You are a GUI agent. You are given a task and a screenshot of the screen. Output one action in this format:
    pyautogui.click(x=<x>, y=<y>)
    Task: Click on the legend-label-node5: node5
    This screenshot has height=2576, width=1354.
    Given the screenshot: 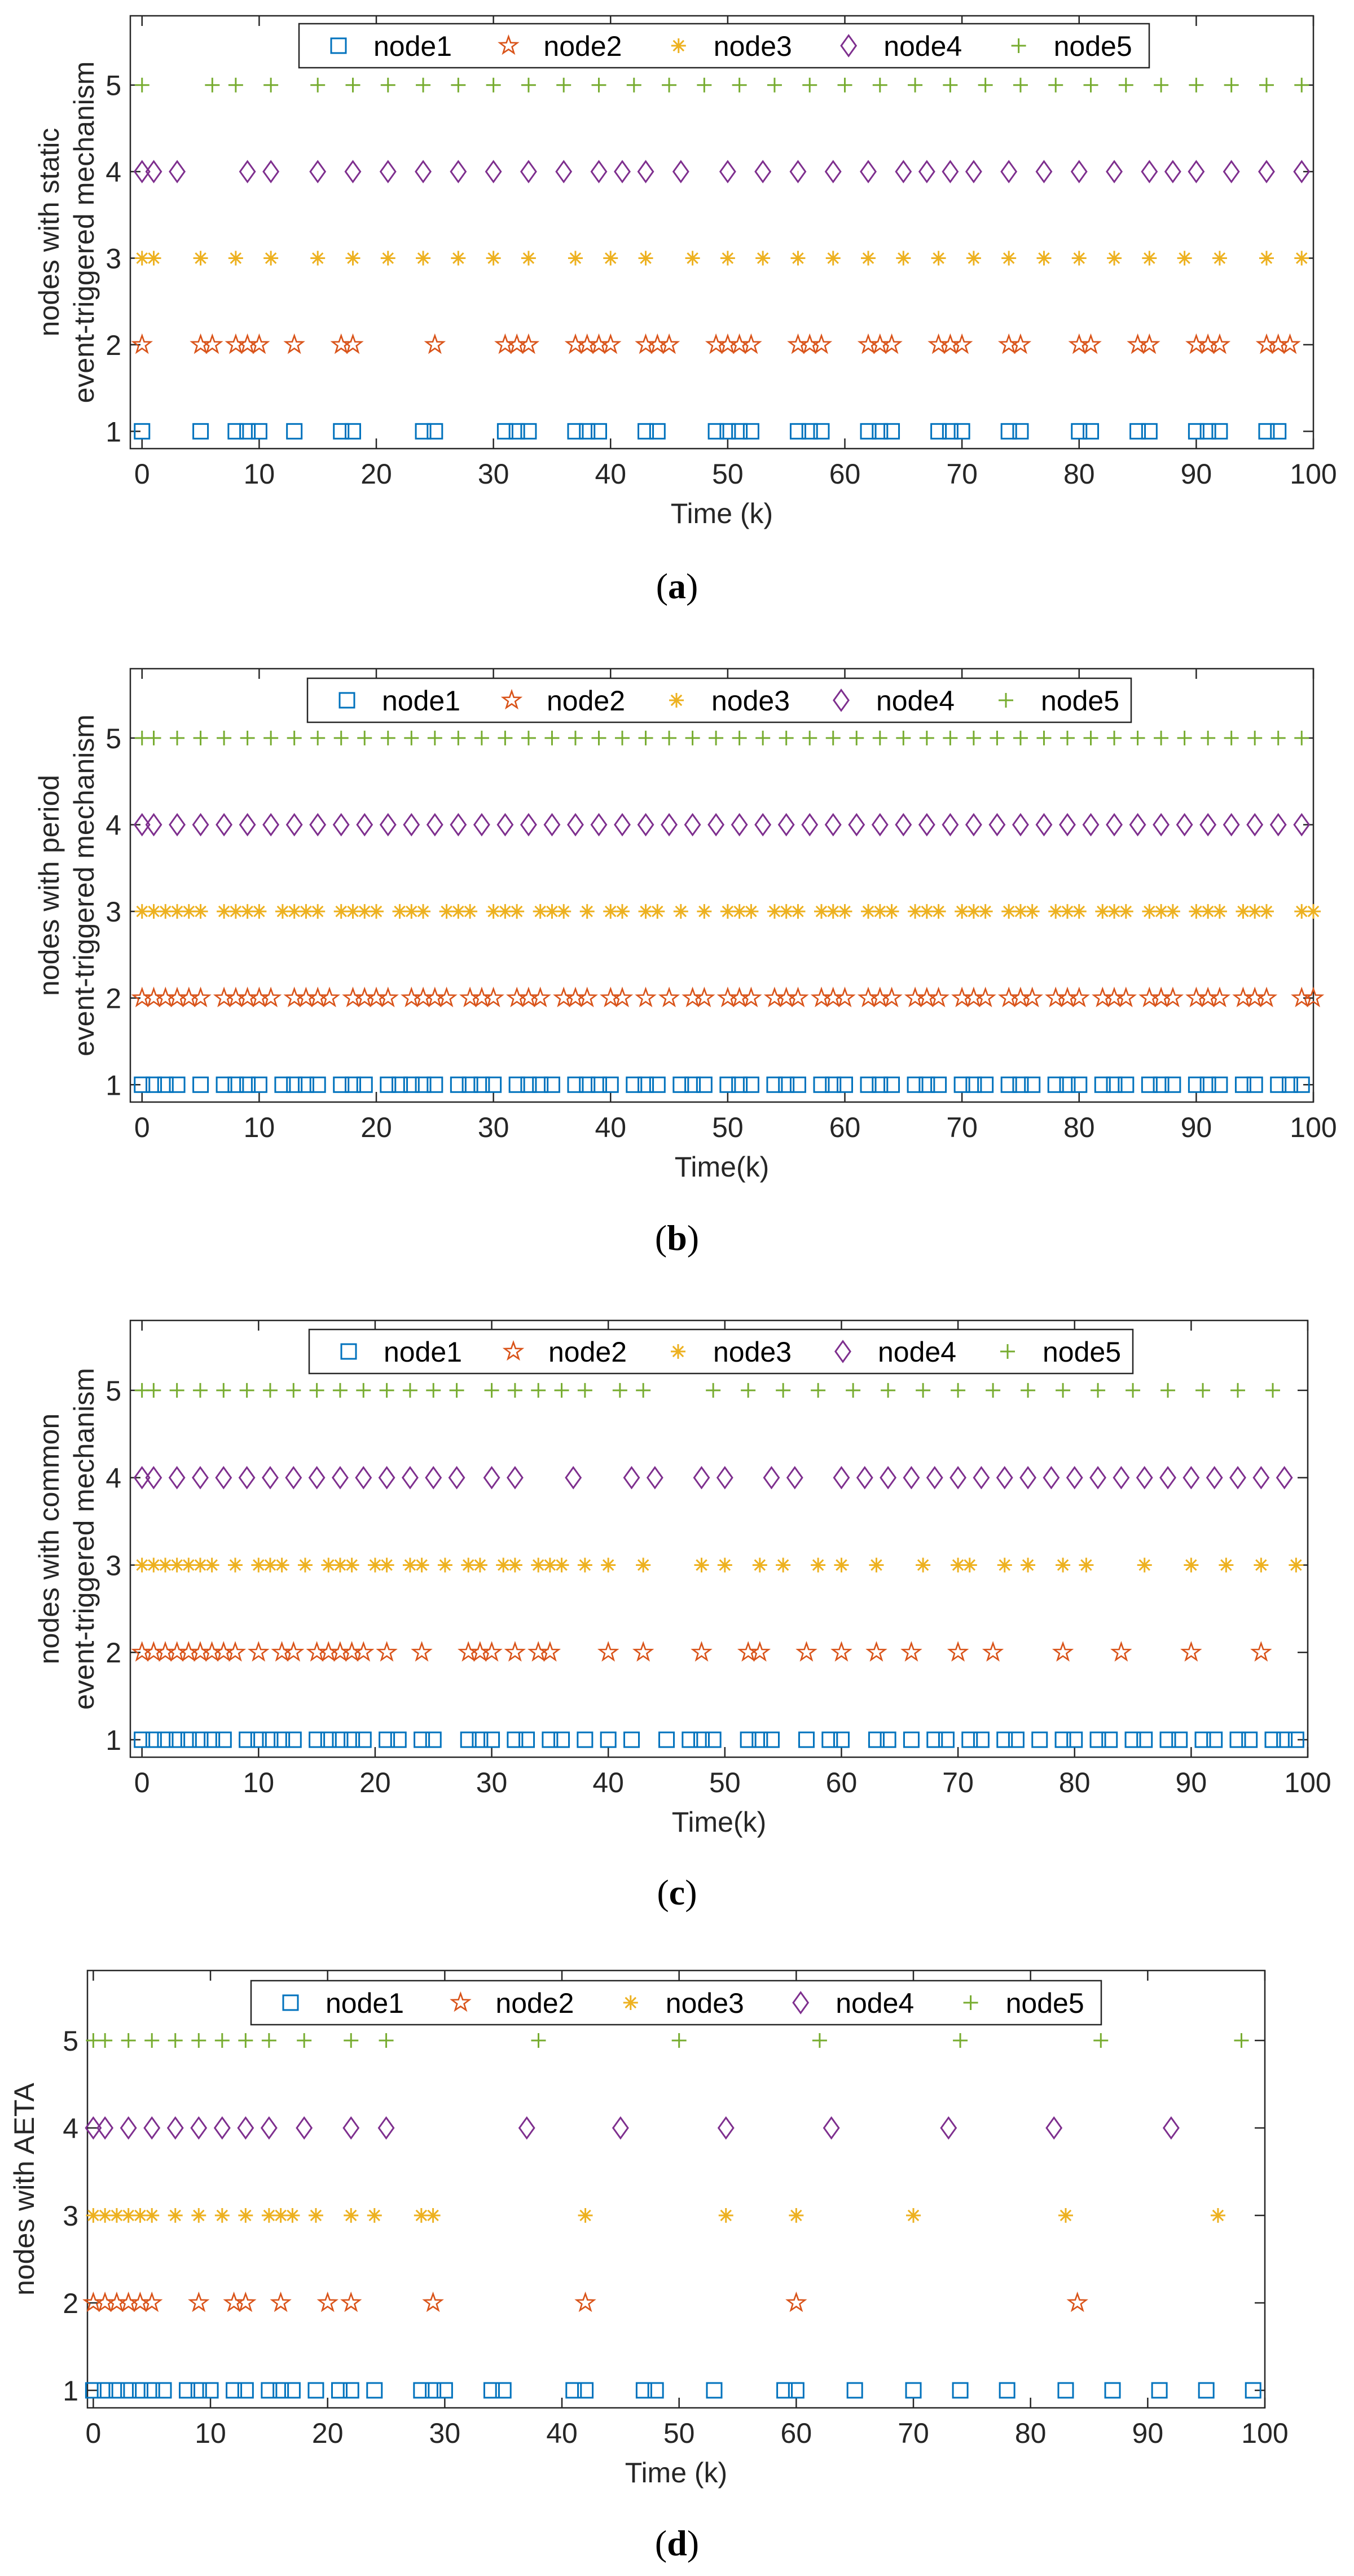 What is the action you would take?
    pyautogui.click(x=1080, y=701)
    